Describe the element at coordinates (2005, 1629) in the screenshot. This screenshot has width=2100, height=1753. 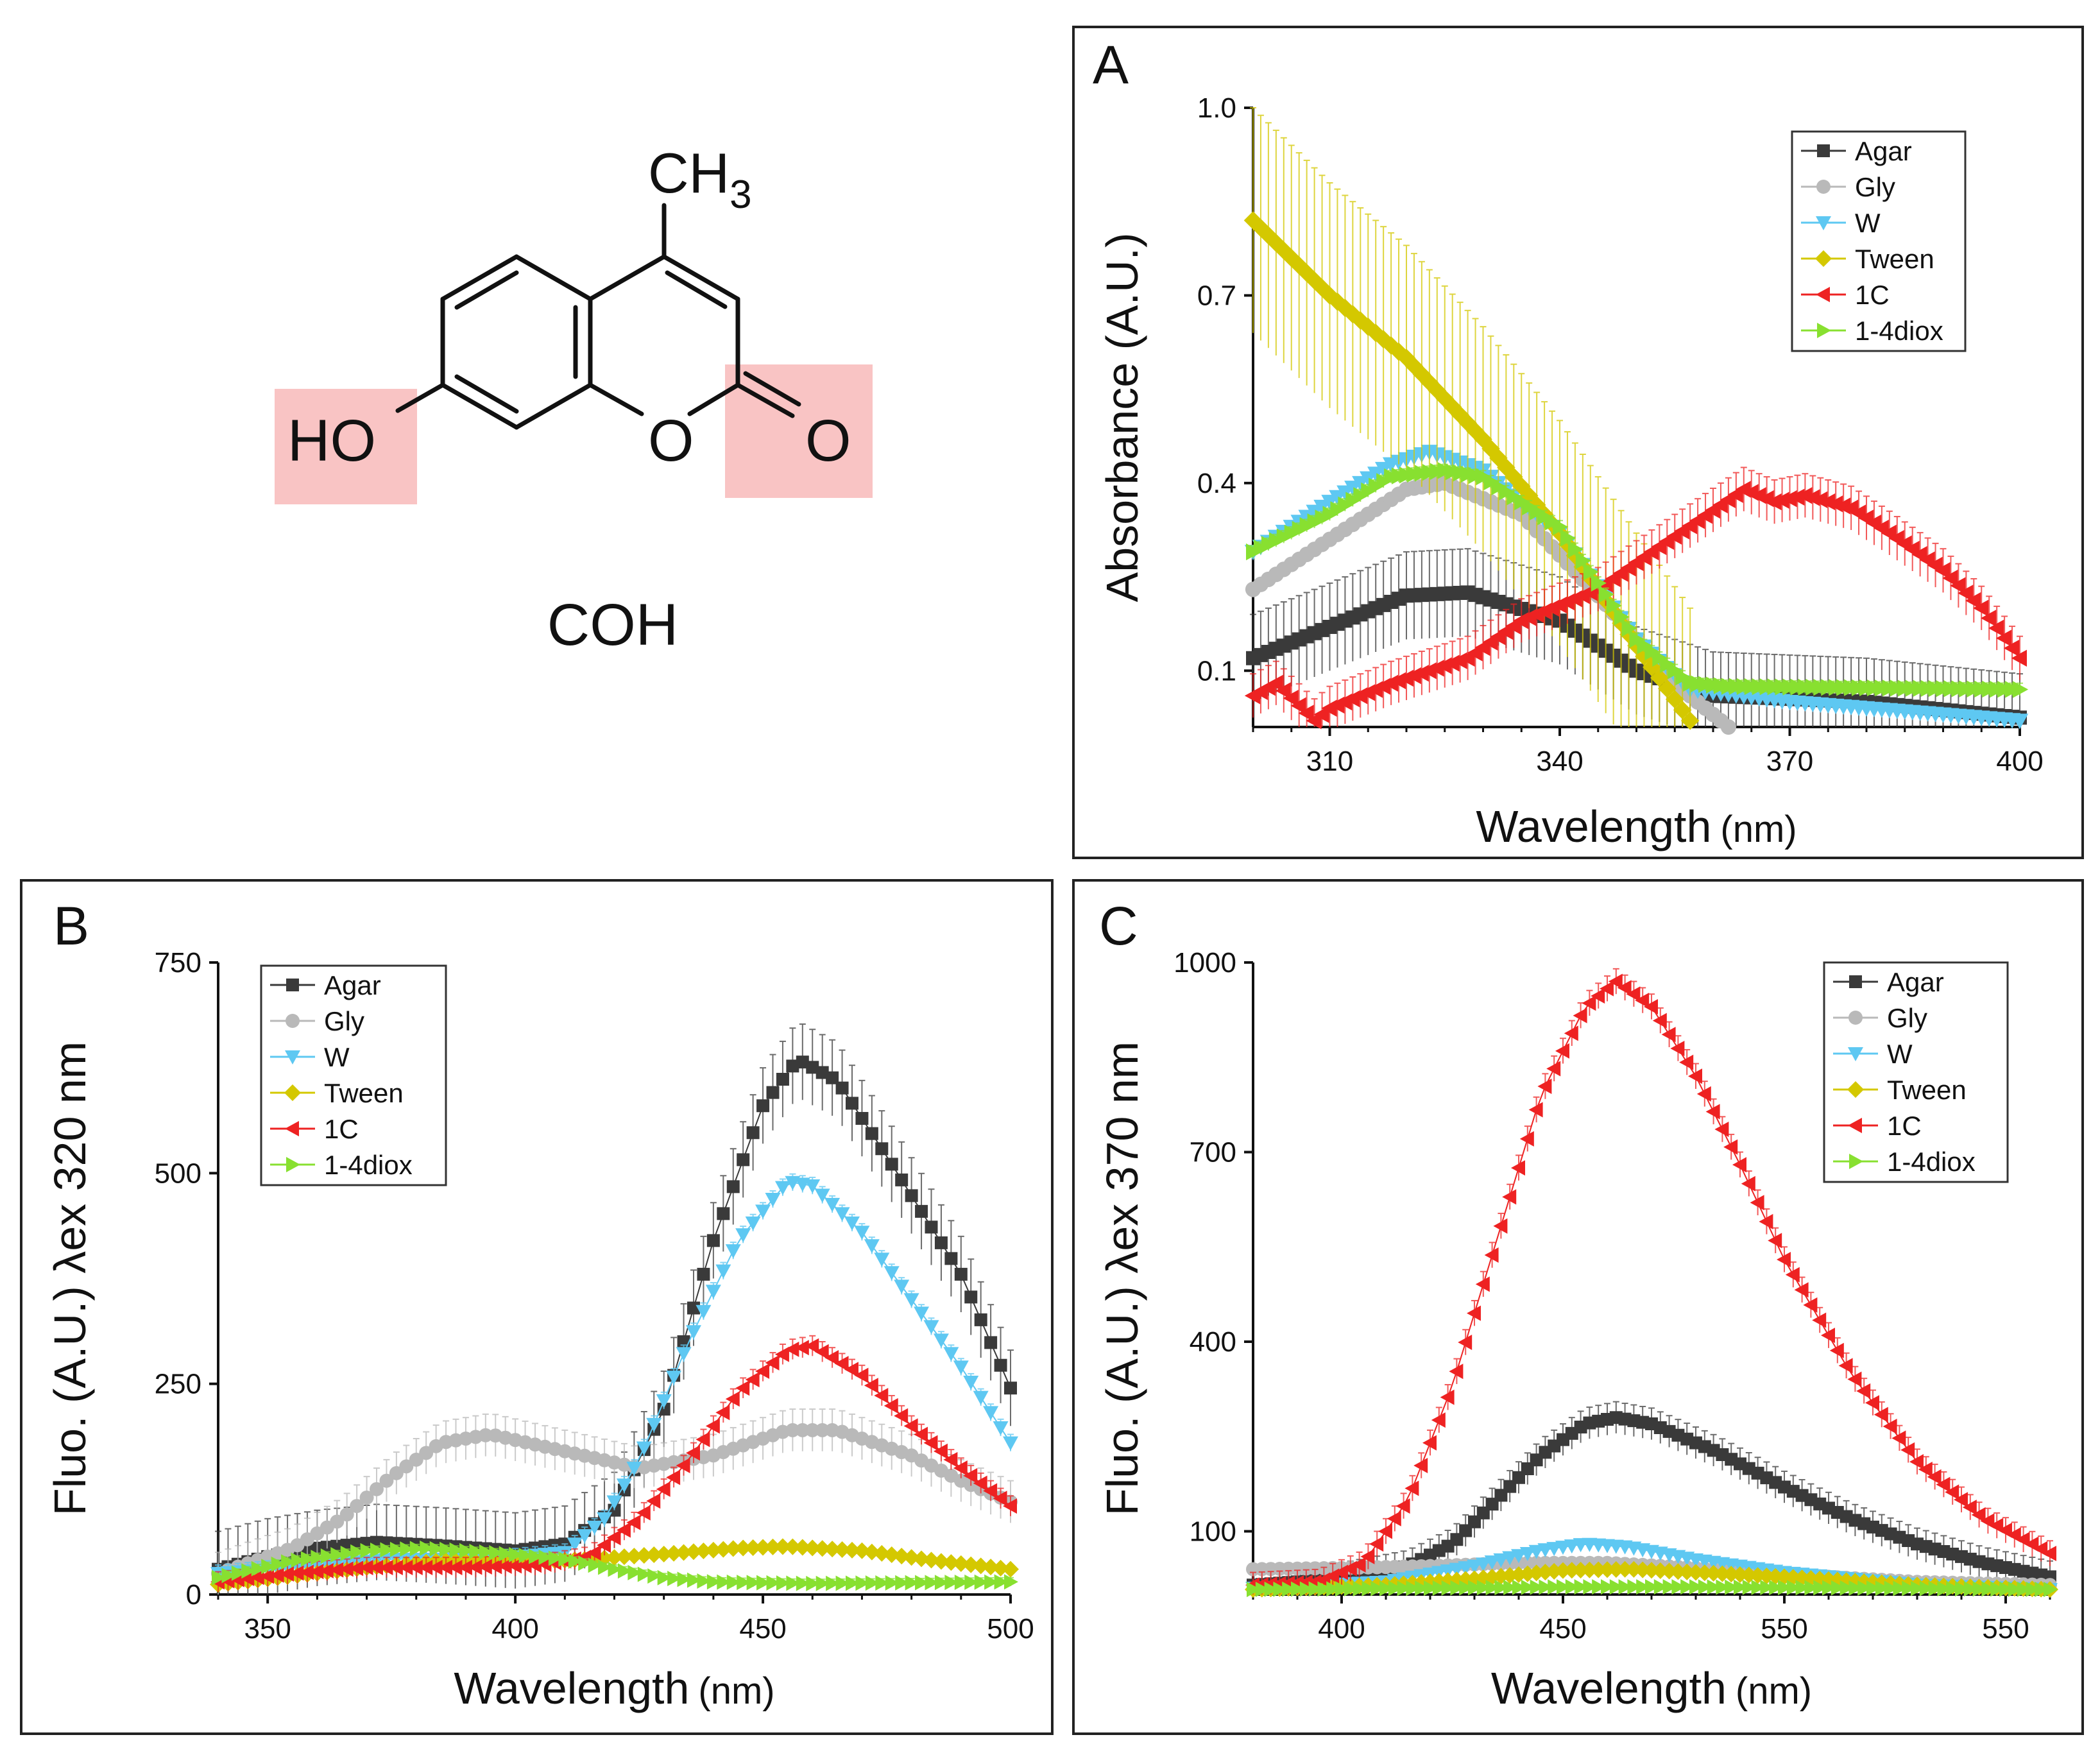
I see `x-tick-label: 550` at that location.